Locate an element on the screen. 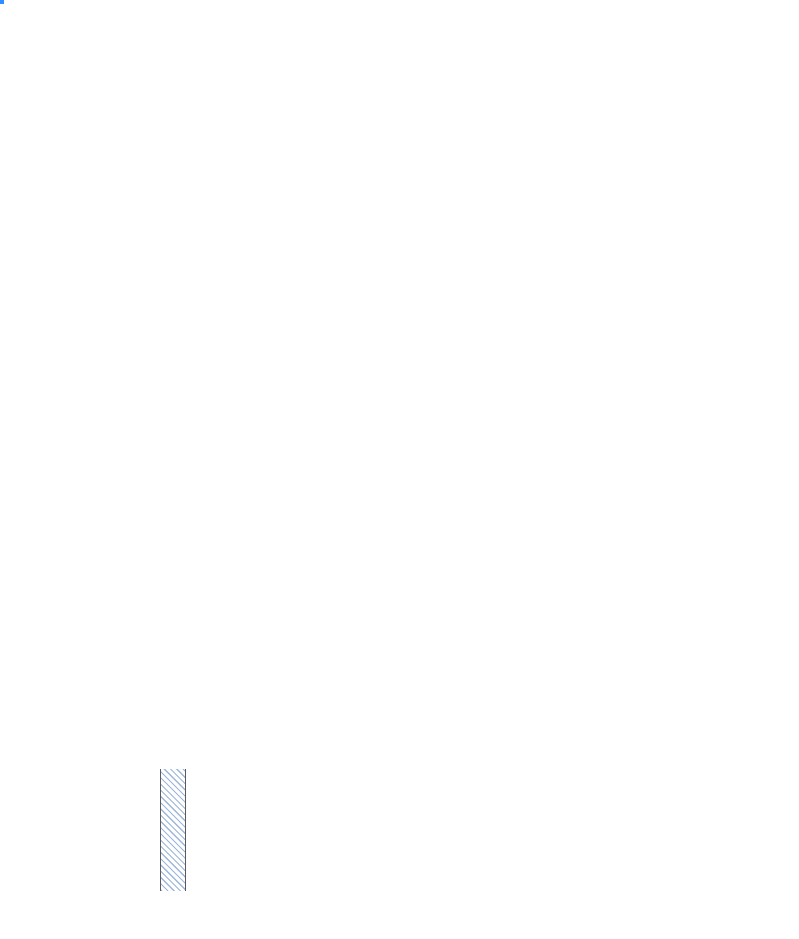 Image resolution: width=799 pixels, height=939 pixels. goes-event-band is located at coordinates (173, 830).